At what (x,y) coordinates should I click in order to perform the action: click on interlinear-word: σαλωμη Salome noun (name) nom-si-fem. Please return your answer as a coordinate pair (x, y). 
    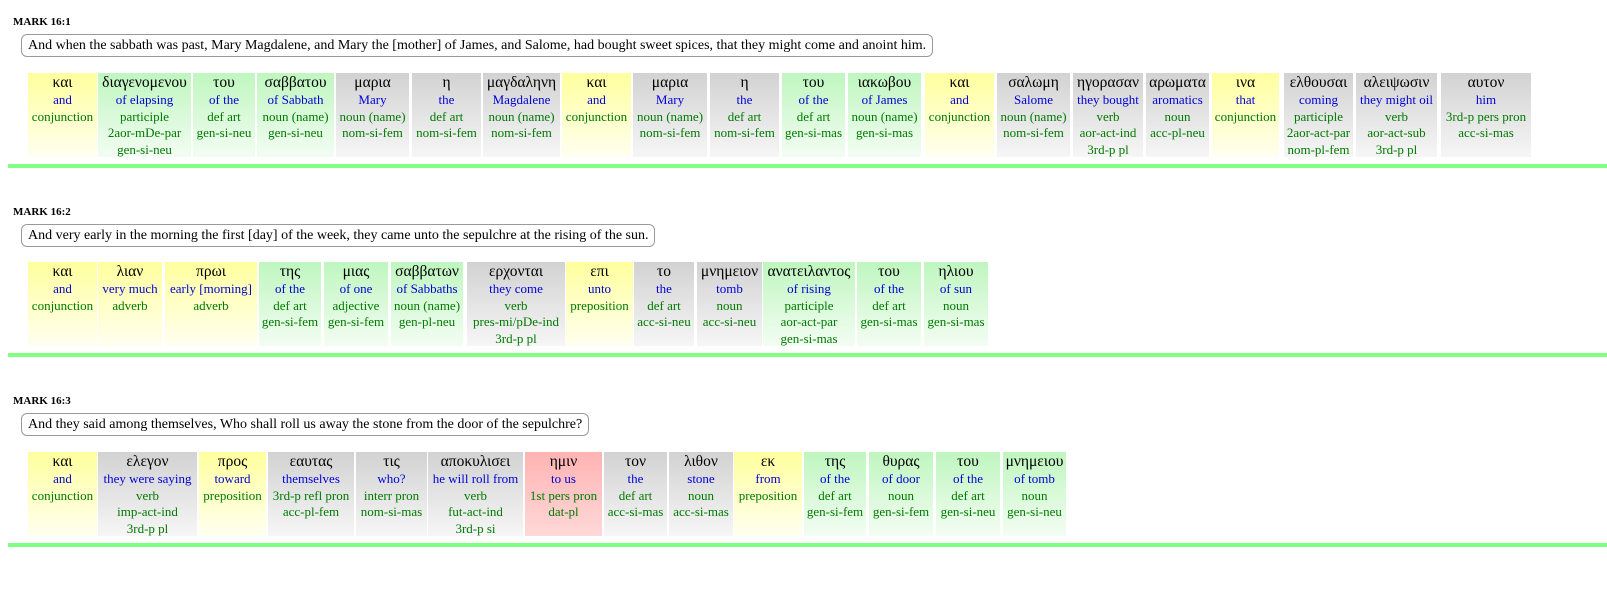
    Looking at the image, I should click on (1033, 115).